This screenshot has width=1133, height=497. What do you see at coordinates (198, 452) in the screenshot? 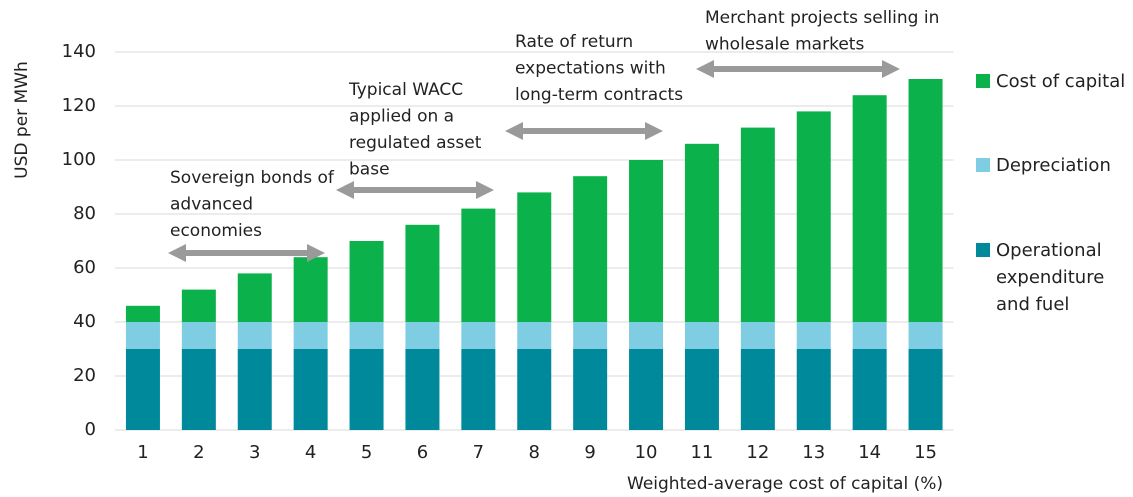
I see `x-tick-label: 2` at bounding box center [198, 452].